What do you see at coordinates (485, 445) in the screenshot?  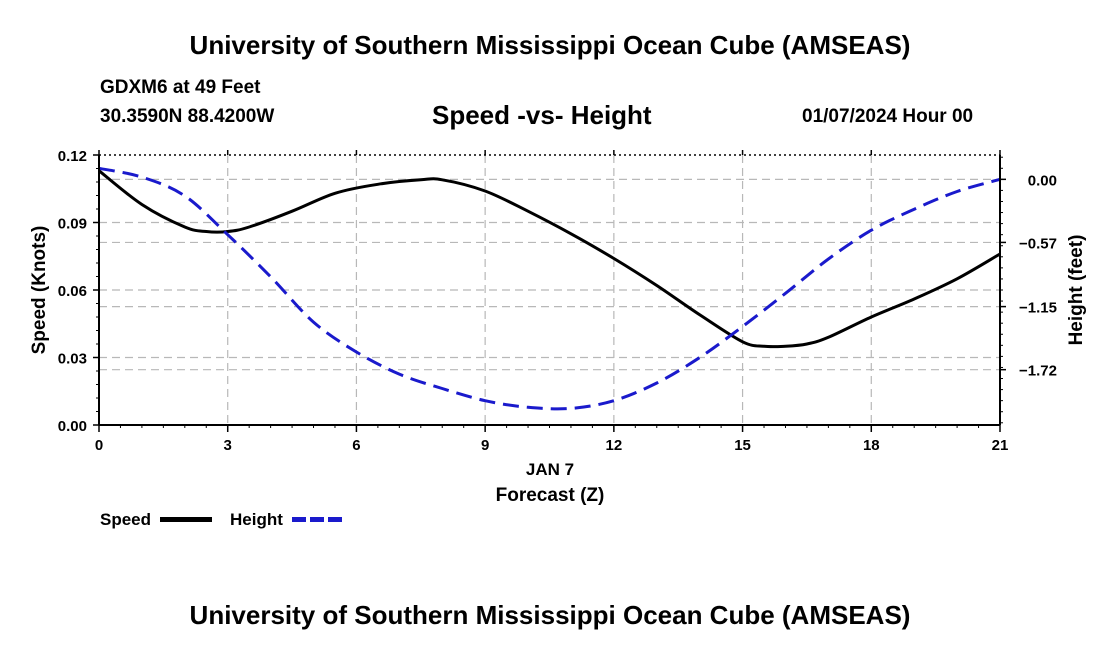 I see `x-tick-label-3: 9` at bounding box center [485, 445].